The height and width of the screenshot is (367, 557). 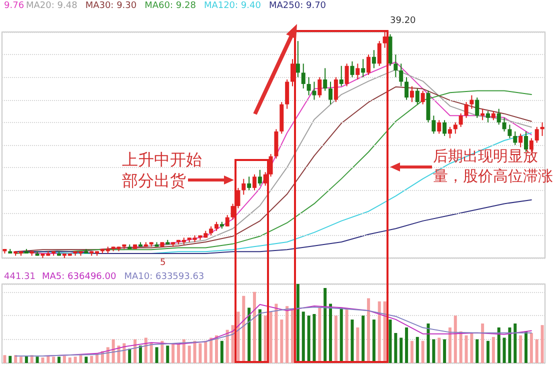 What do you see at coordinates (52, 6) in the screenshot?
I see `text: MA20: 9.48` at bounding box center [52, 6].